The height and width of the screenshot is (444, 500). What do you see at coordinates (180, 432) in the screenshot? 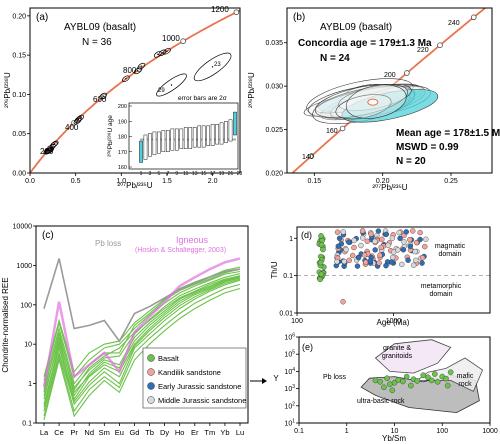
I see `x-tick-label: Ho` at bounding box center [180, 432].